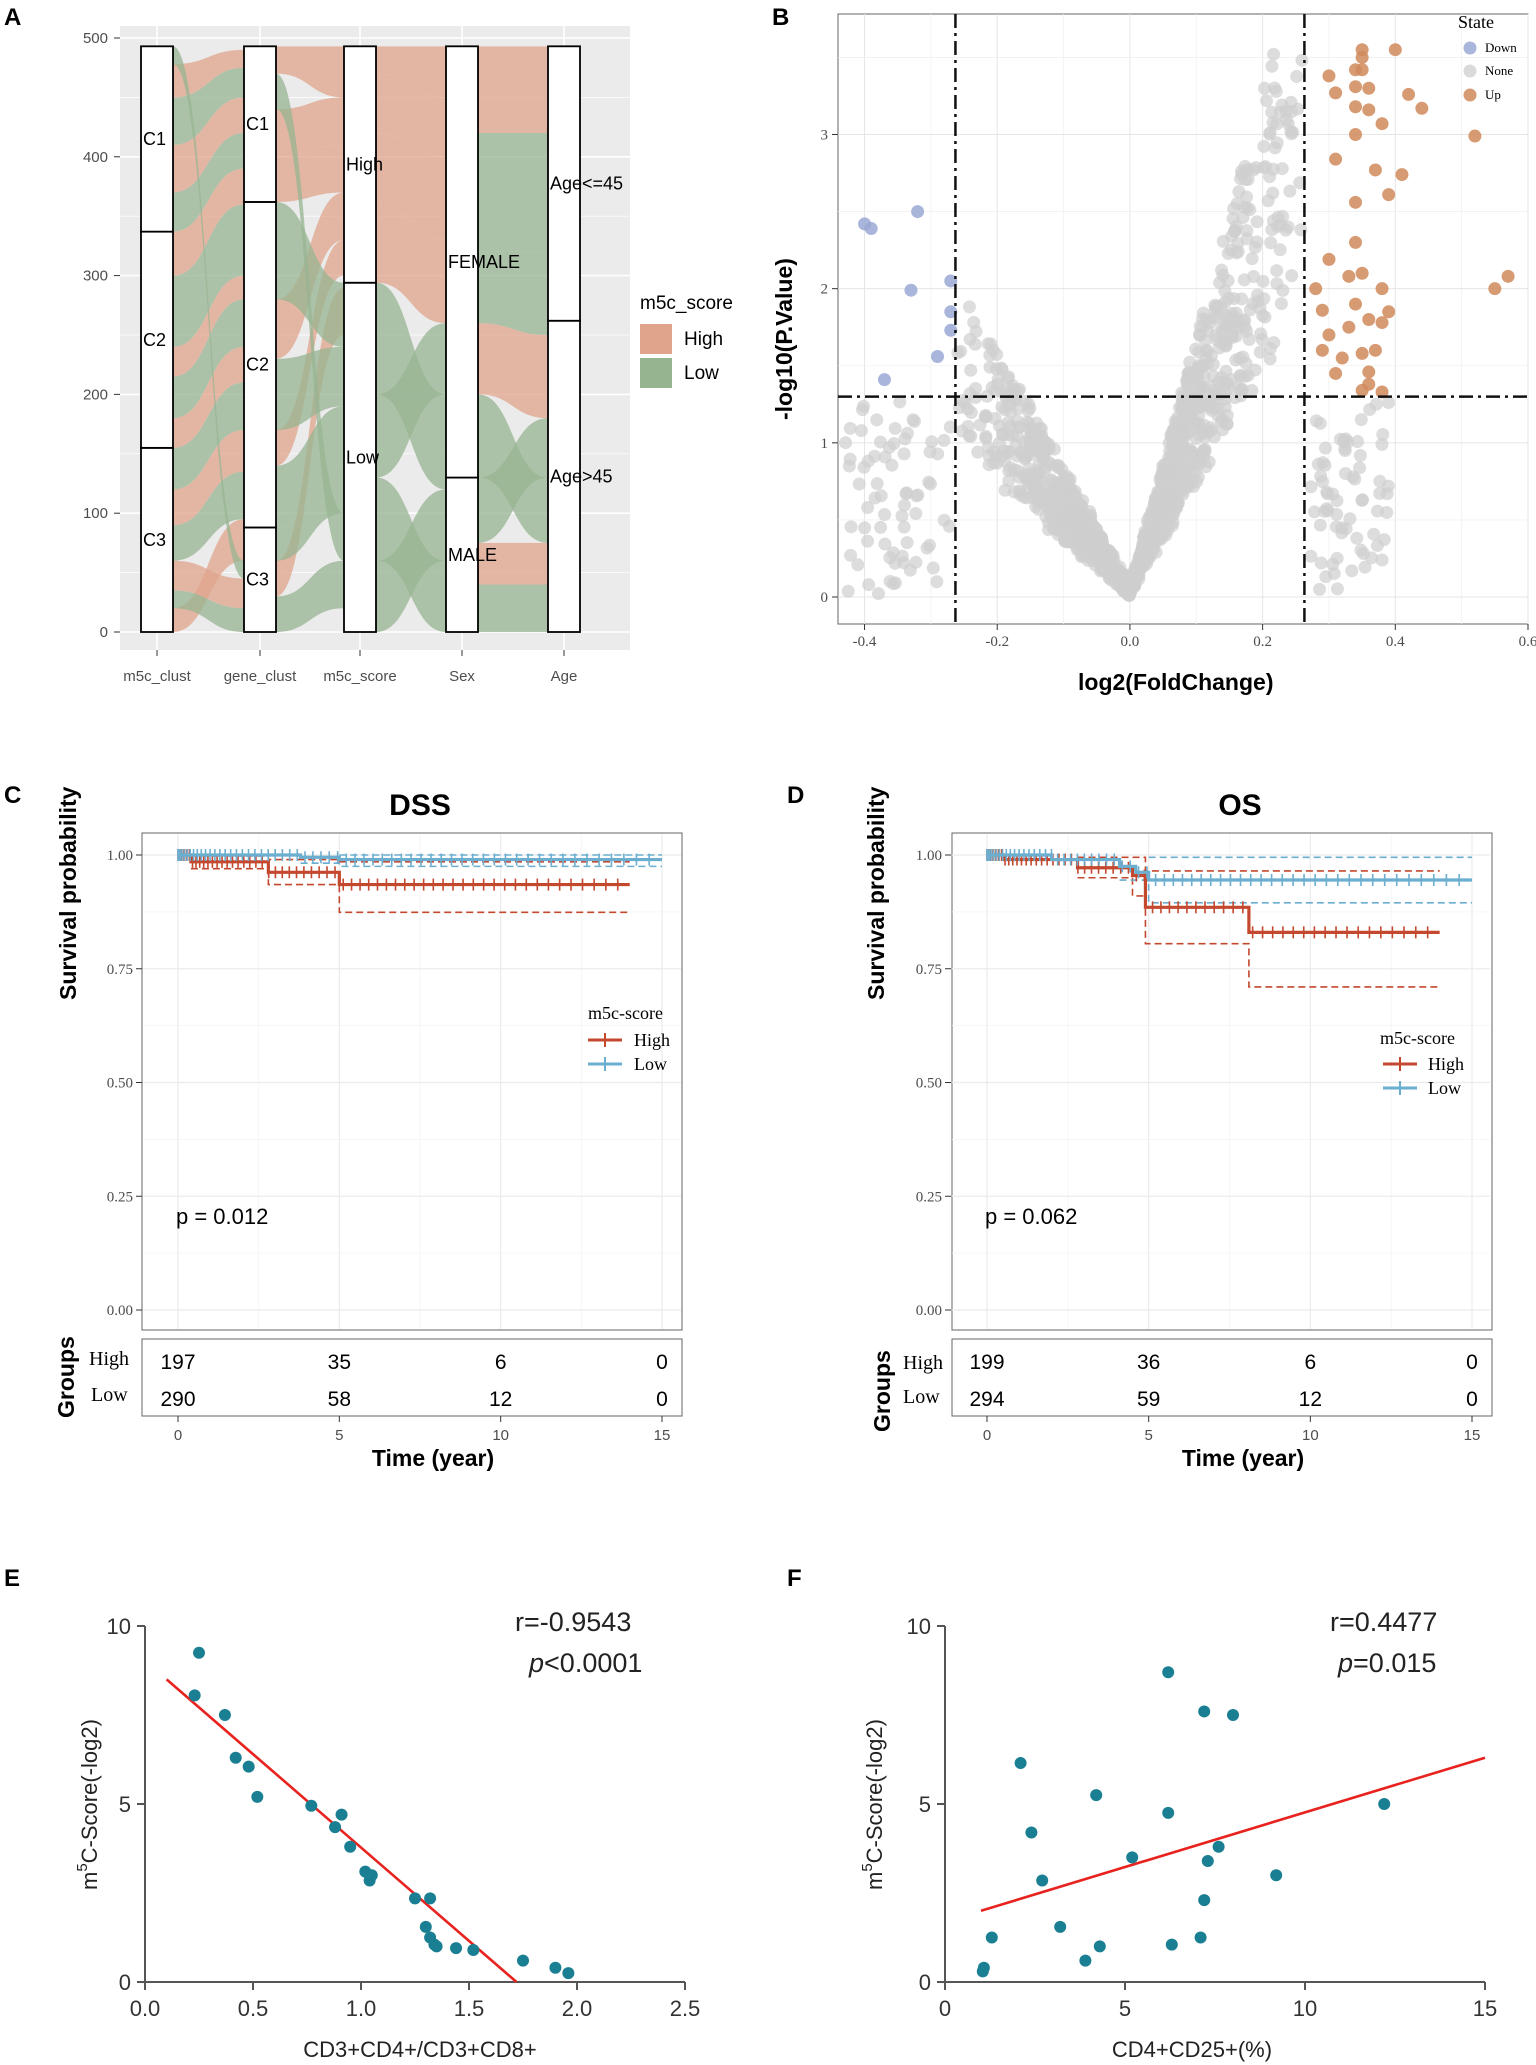  What do you see at coordinates (1148, 1435) in the screenshot?
I see `x-tick-label: 5` at bounding box center [1148, 1435].